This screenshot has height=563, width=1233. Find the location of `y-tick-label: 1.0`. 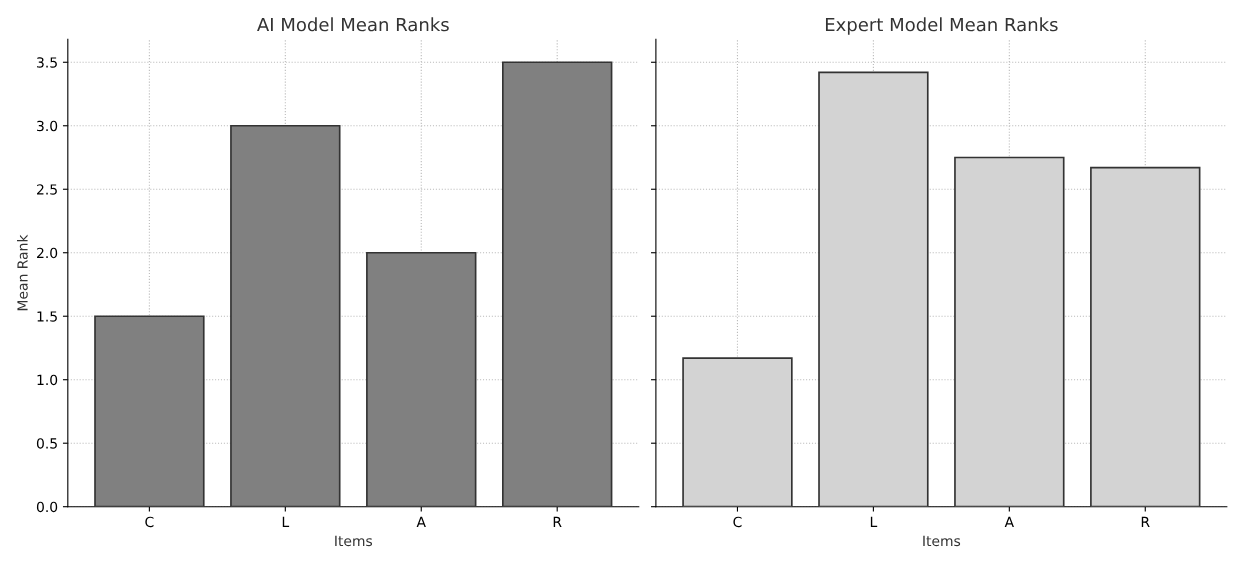

y-tick-label: 1.0 is located at coordinates (47, 380).